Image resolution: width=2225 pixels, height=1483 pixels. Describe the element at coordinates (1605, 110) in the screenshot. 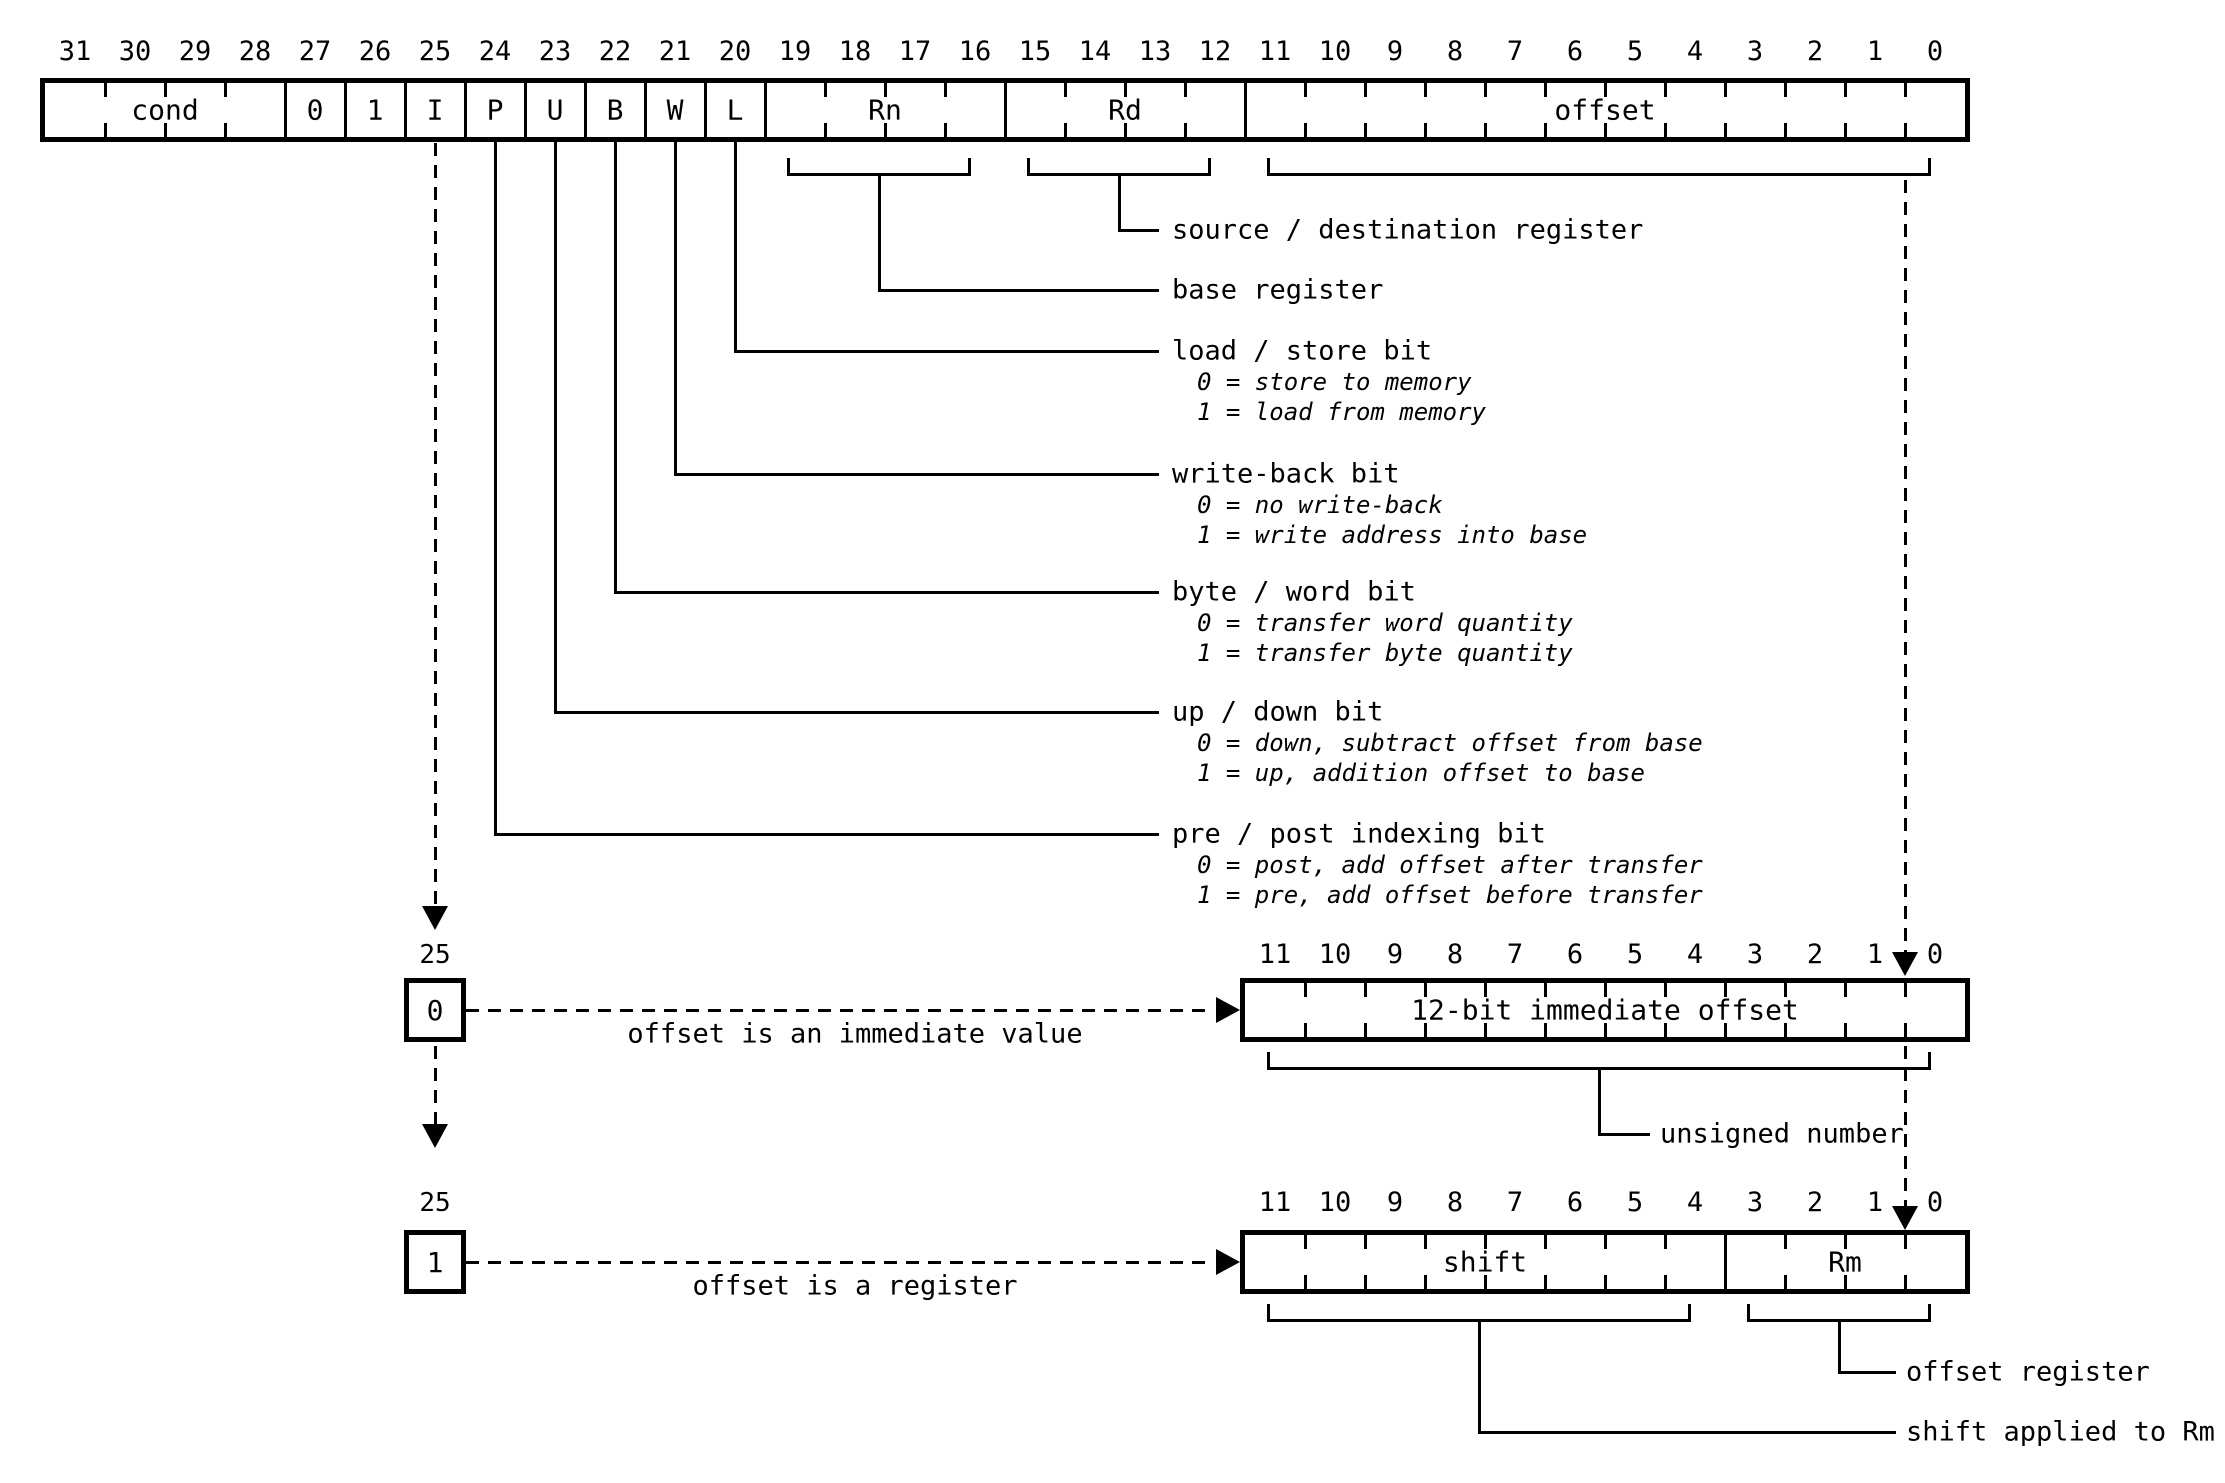

I see `field-label-offset: offset` at that location.